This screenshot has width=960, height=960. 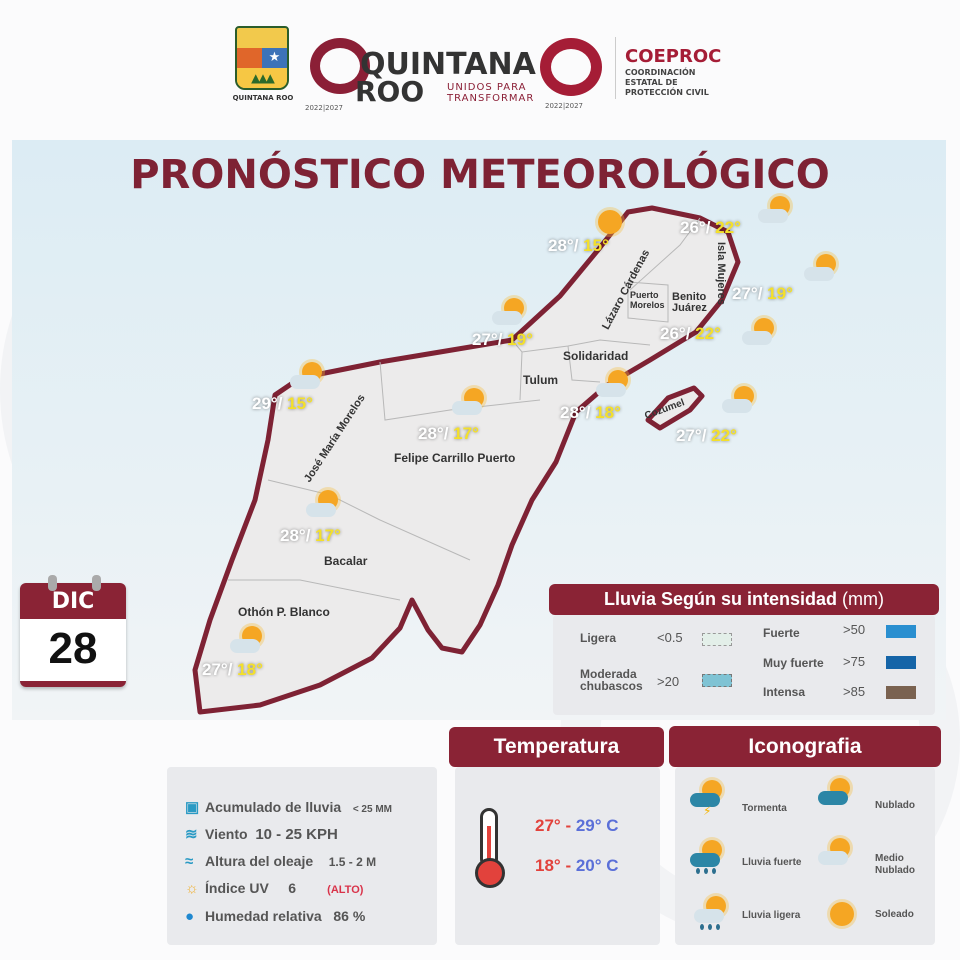 I want to click on date-card: DIC 28, so click(x=73, y=635).